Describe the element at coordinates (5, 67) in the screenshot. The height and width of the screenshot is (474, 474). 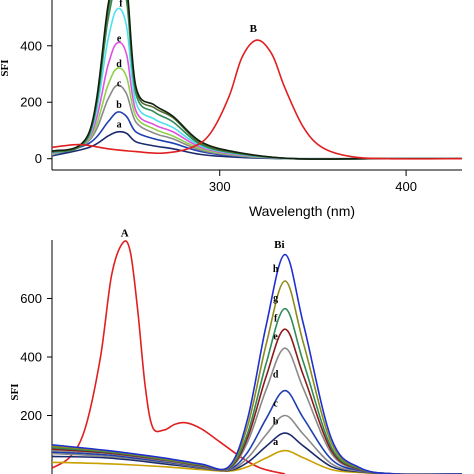
I see `top-y-axis-label: SFI` at that location.